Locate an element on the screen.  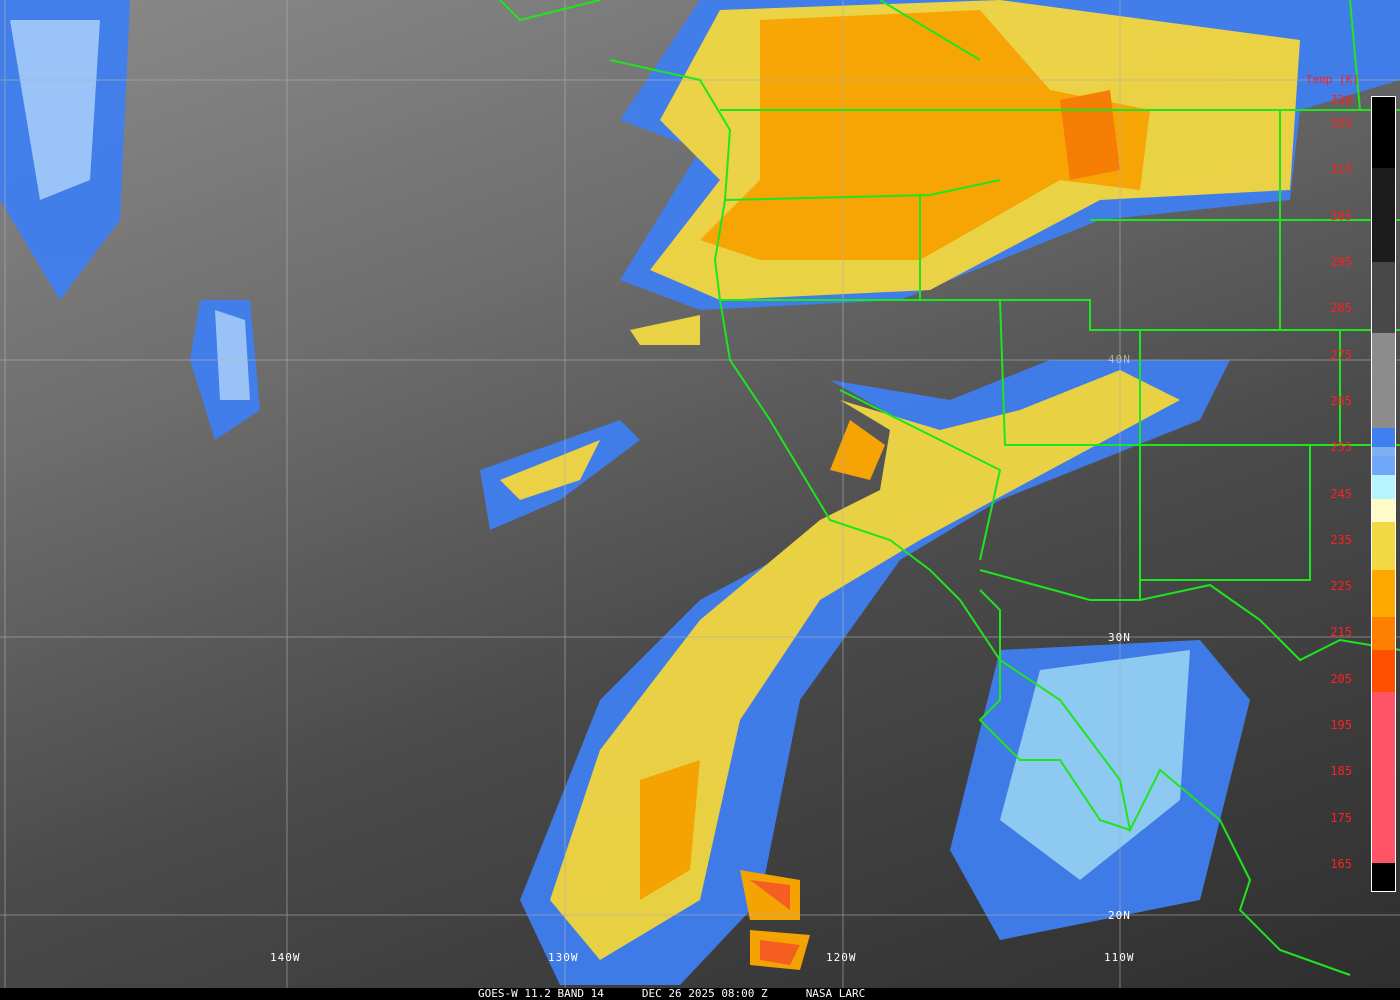
legend-tick: 330 is located at coordinates (1341, 100).